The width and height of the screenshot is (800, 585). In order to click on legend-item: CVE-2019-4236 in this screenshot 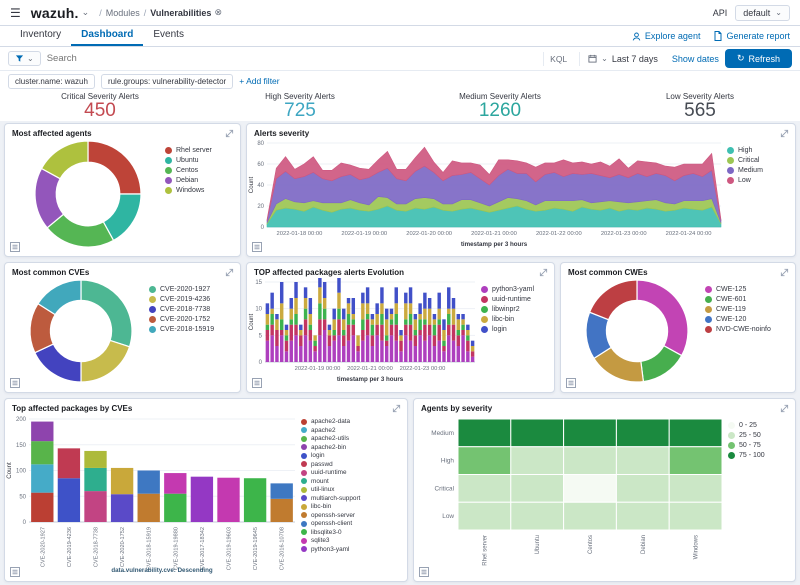, I will do `click(181, 299)`.